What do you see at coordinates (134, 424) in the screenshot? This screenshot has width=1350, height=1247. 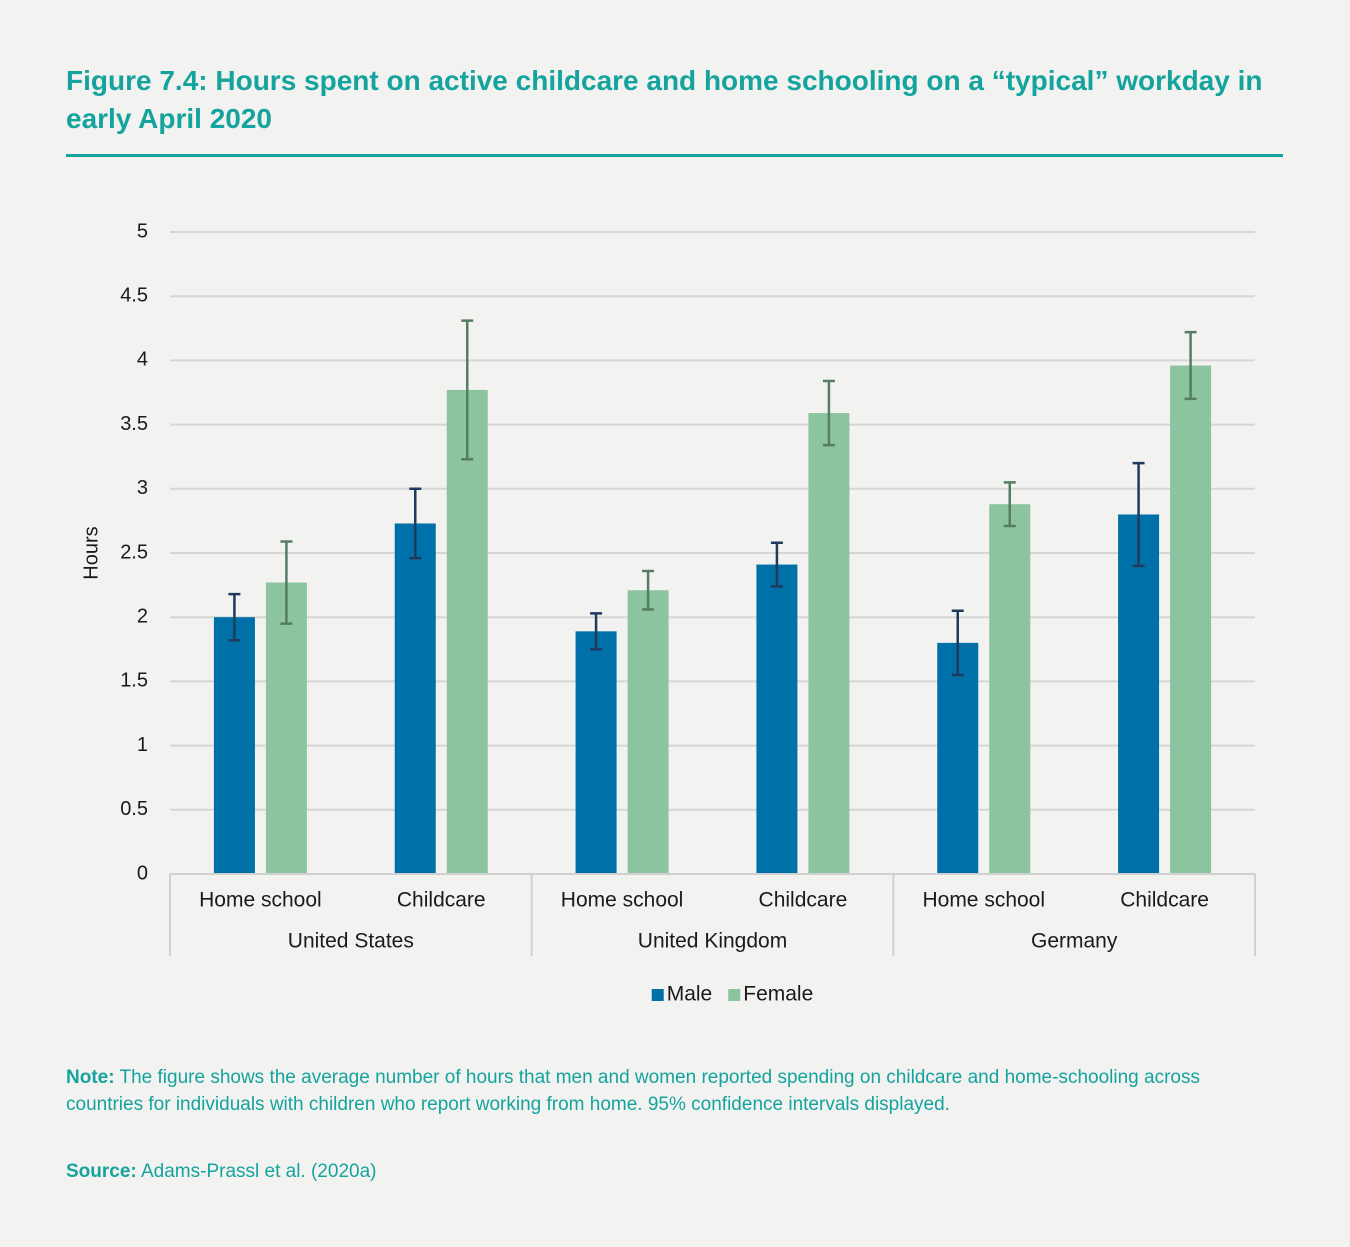 I see `y-tick-label: 3.5` at bounding box center [134, 424].